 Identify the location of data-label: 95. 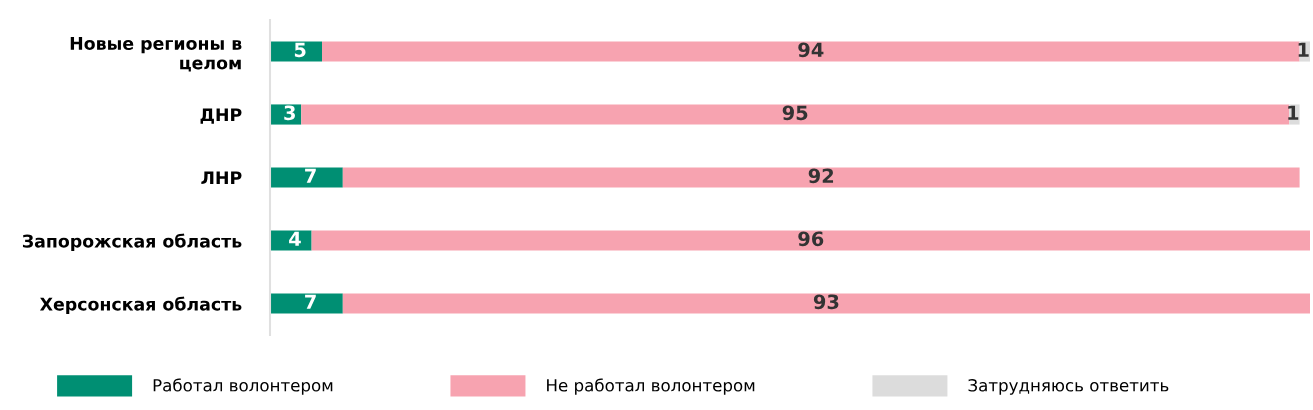
(795, 113).